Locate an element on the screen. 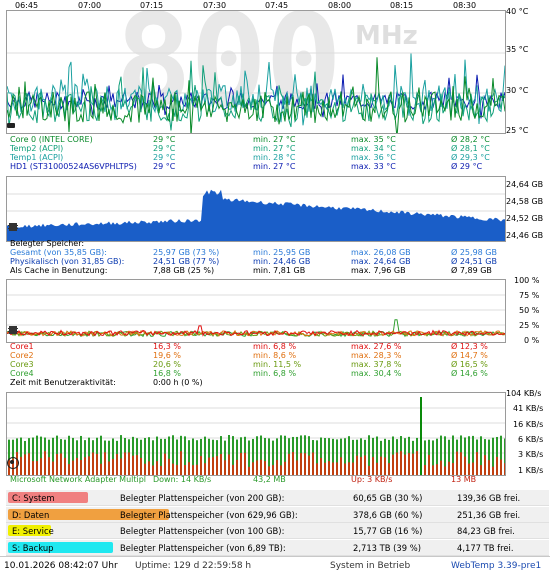 Image resolution: width=550 pixels, height=574 pixels. memory-min: min. 25,95 GB is located at coordinates (282, 252).